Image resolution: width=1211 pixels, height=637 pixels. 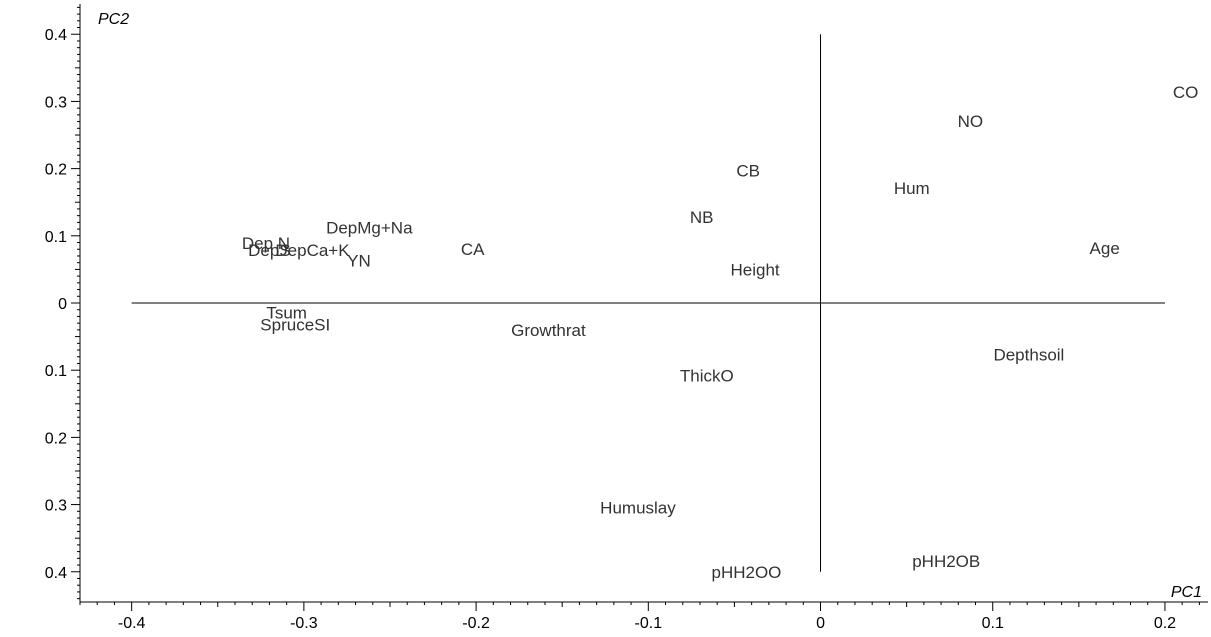 I want to click on point-label: pHH2OO, so click(x=747, y=572).